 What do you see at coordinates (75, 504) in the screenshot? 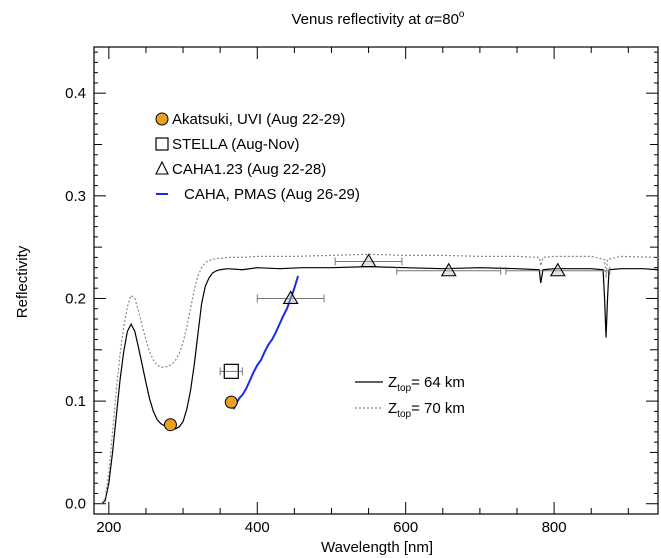
I see `y-tick-label: 0.0` at bounding box center [75, 504].